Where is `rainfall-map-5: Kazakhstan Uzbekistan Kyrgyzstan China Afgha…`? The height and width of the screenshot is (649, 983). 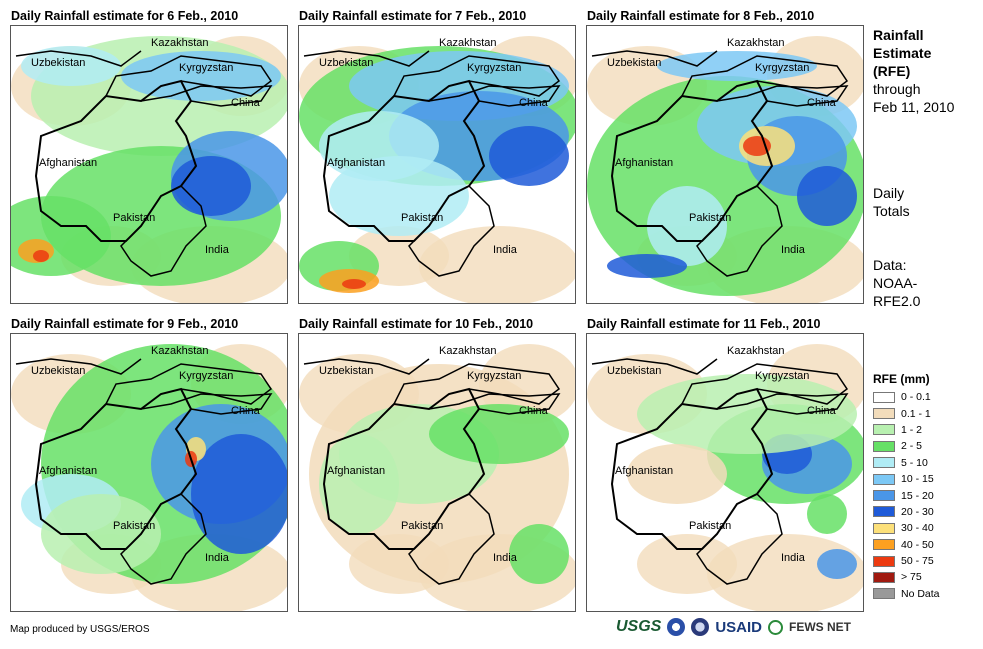 rainfall-map-5: Kazakhstan Uzbekistan Kyrgyzstan China Afgha… is located at coordinates (437, 472).